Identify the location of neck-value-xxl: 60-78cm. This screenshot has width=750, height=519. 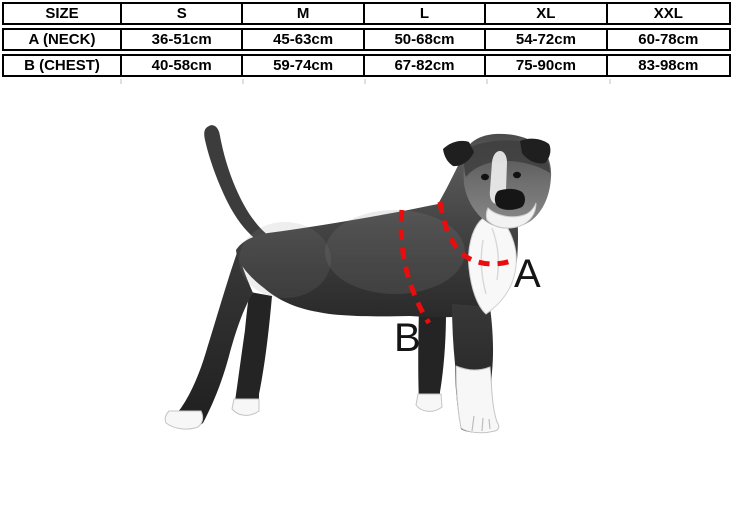
(668, 39).